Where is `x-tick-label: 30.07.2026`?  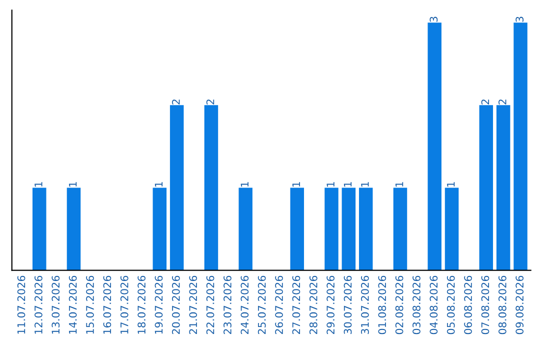 x-tick-label: 30.07.2026 is located at coordinates (348, 305).